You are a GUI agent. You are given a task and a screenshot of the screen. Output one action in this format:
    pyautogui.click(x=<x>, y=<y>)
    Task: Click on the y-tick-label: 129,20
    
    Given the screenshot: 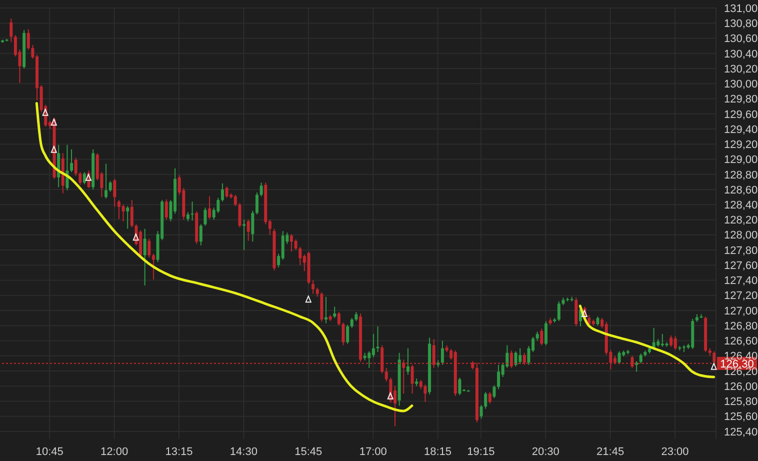 What is the action you would take?
    pyautogui.click(x=741, y=145)
    